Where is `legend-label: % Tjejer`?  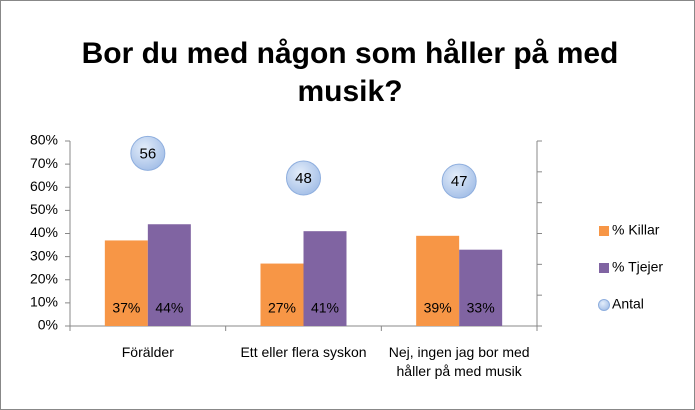 legend-label: % Tjejer is located at coordinates (637, 267).